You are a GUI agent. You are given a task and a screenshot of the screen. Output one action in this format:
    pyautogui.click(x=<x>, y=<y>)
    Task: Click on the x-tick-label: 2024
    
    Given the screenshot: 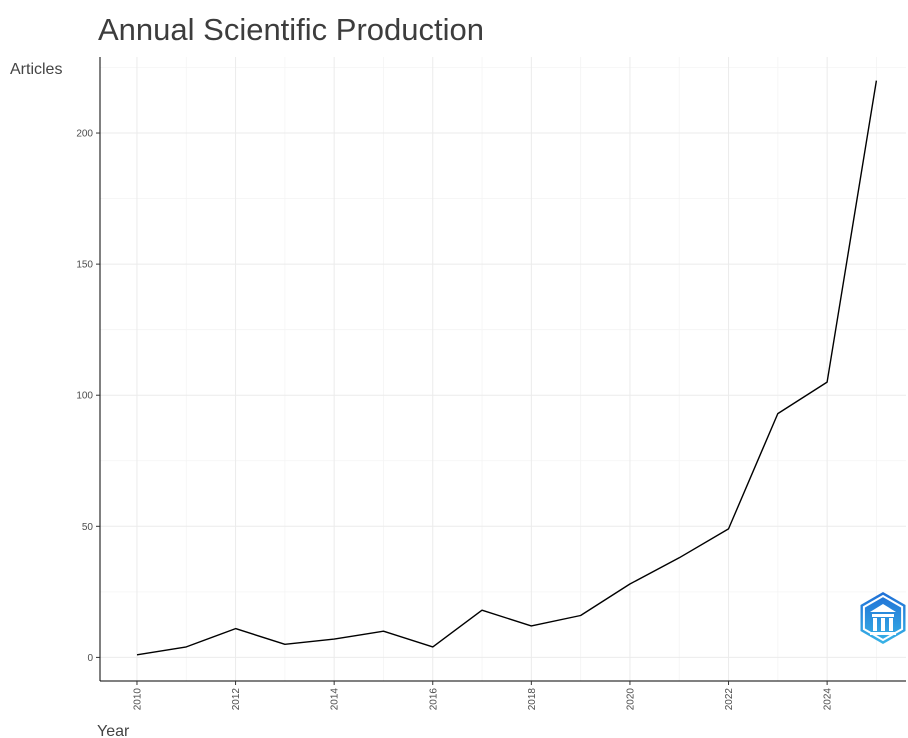 What is the action you would take?
    pyautogui.click(x=828, y=699)
    